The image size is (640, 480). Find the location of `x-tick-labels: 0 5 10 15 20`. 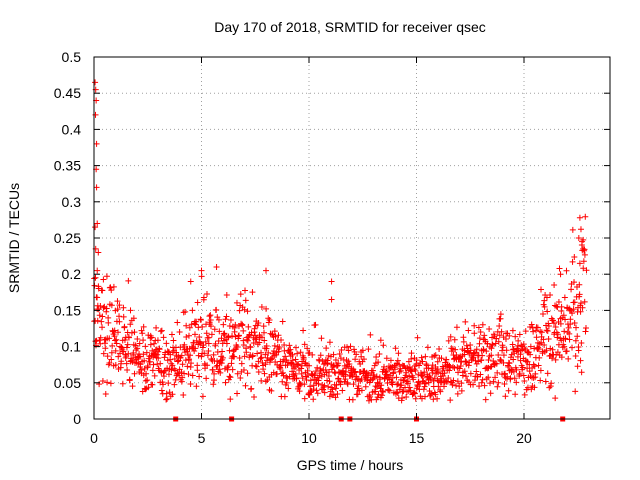

x-tick-labels: 0 5 10 15 20 is located at coordinates (311, 438).